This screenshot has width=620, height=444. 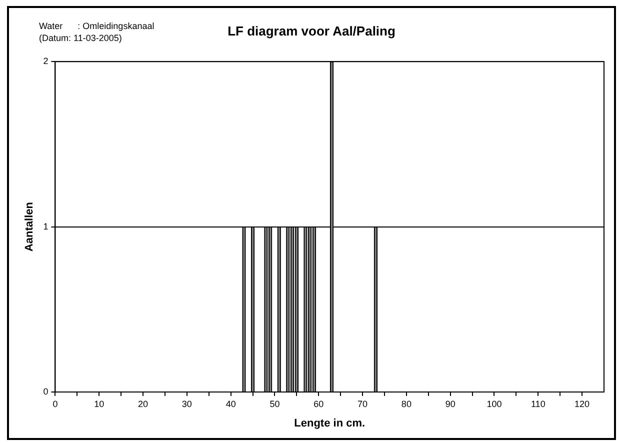 What do you see at coordinates (231, 403) in the screenshot?
I see `x-tick-label: 40` at bounding box center [231, 403].